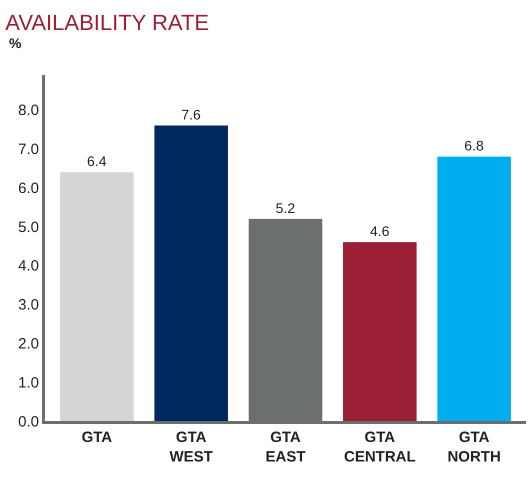 The image size is (531, 481). What do you see at coordinates (28, 149) in the screenshot?
I see `y-tick-label: 7.0` at bounding box center [28, 149].